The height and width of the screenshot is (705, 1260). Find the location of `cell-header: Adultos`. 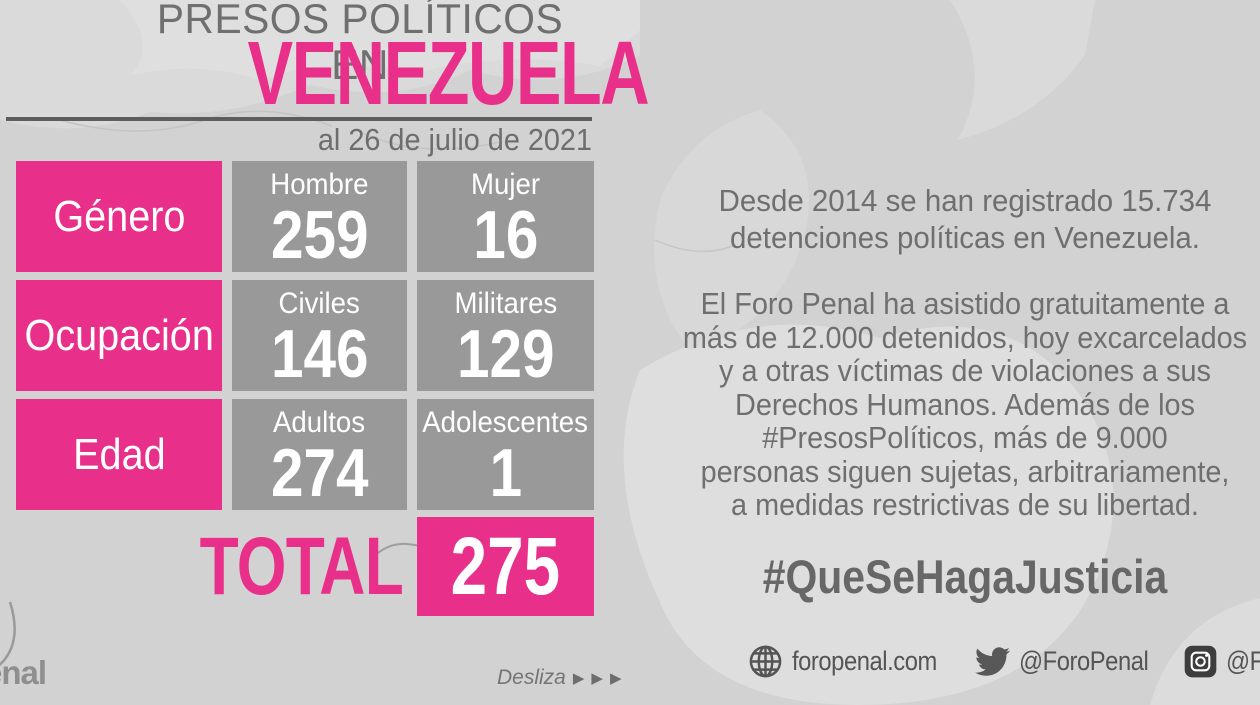

cell-header: Adultos is located at coordinates (319, 422).